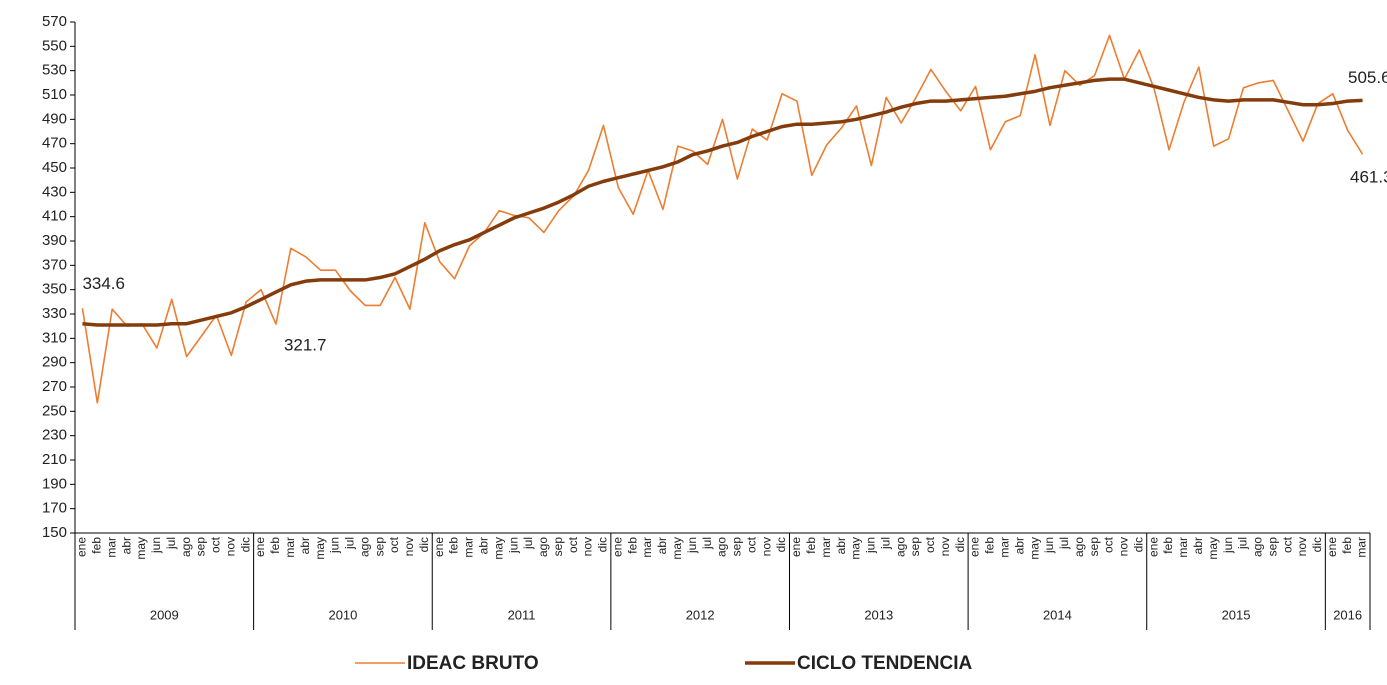 The height and width of the screenshot is (685, 1387). I want to click on y-tick-label: 190, so click(54, 483).